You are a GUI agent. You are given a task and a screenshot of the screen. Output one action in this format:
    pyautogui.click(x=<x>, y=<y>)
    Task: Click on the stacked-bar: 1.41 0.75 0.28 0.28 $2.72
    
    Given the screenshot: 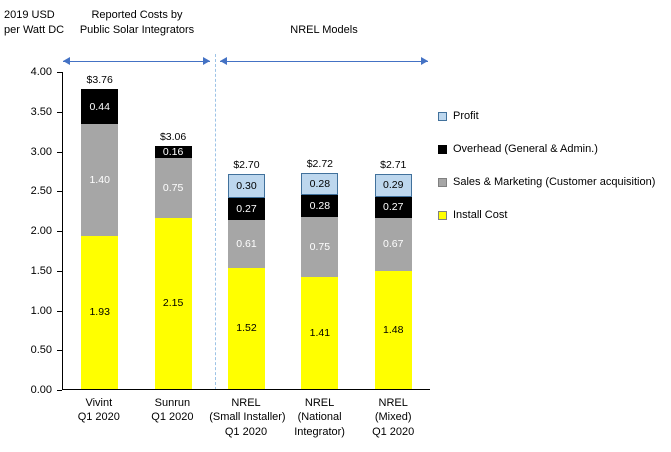 What is the action you would take?
    pyautogui.click(x=320, y=273)
    